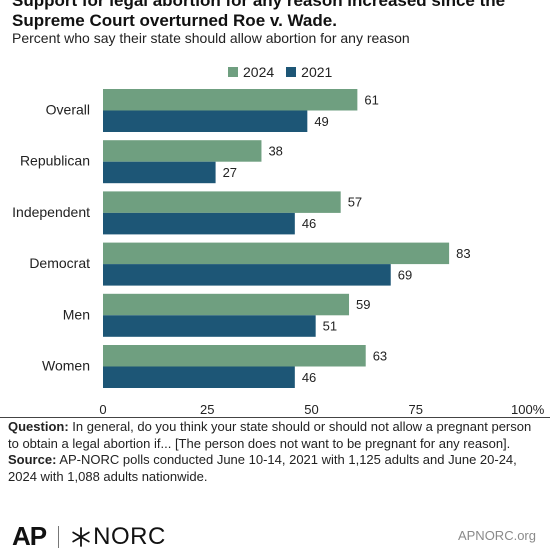 This screenshot has width=550, height=552. Describe the element at coordinates (182, 151) in the screenshot. I see `bar-republican-2024` at that location.